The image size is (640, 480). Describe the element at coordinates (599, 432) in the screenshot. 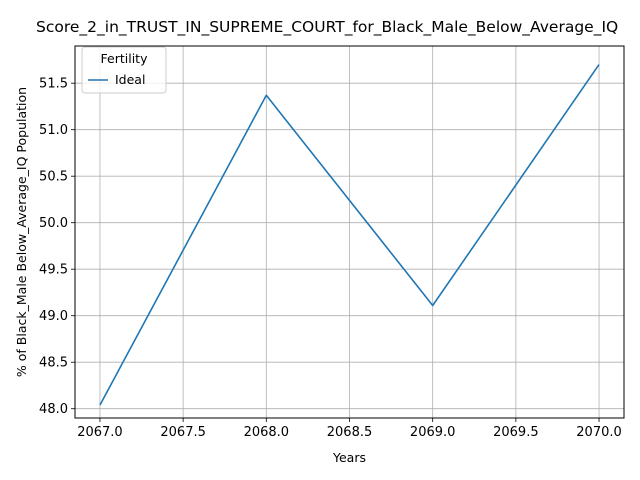

I see `x-tick-label: 2070.0` at that location.